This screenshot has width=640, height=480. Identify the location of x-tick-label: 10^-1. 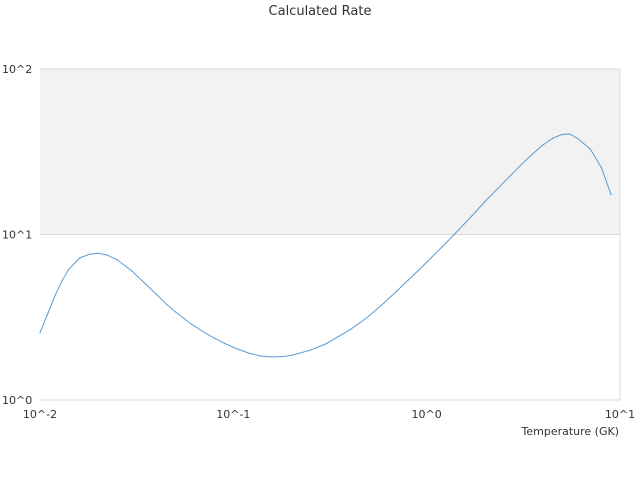
(233, 414).